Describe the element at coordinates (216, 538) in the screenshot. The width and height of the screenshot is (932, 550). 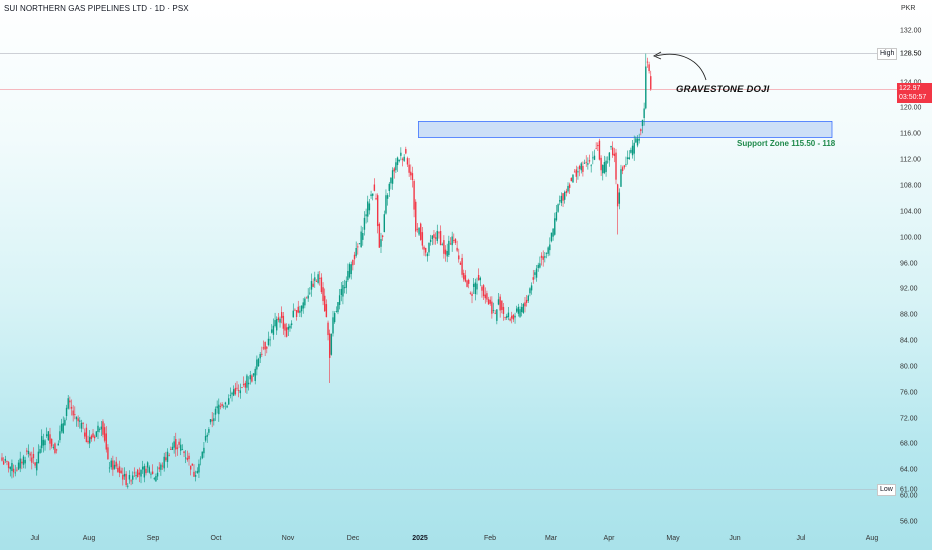
I see `x-tick-label: Oct` at that location.